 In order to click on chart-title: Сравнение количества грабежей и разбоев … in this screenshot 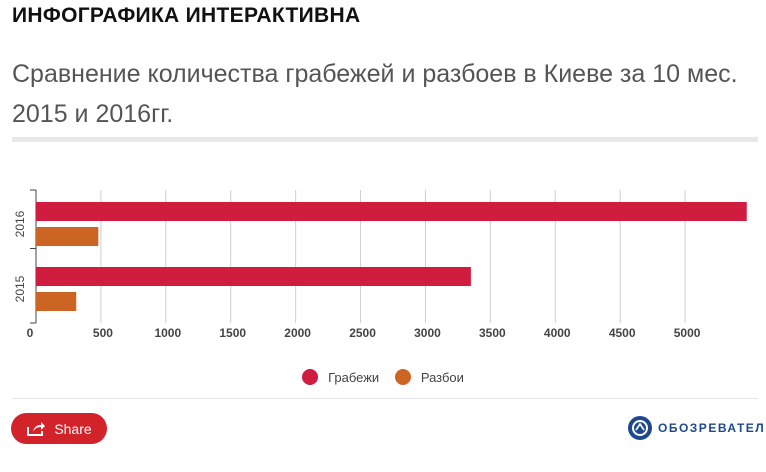, I will do `click(375, 94)`.